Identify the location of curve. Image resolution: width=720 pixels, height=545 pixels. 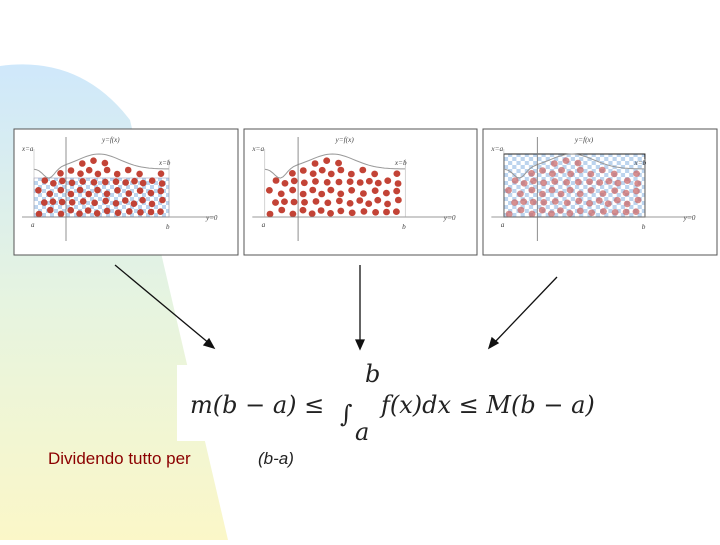
(101, 166).